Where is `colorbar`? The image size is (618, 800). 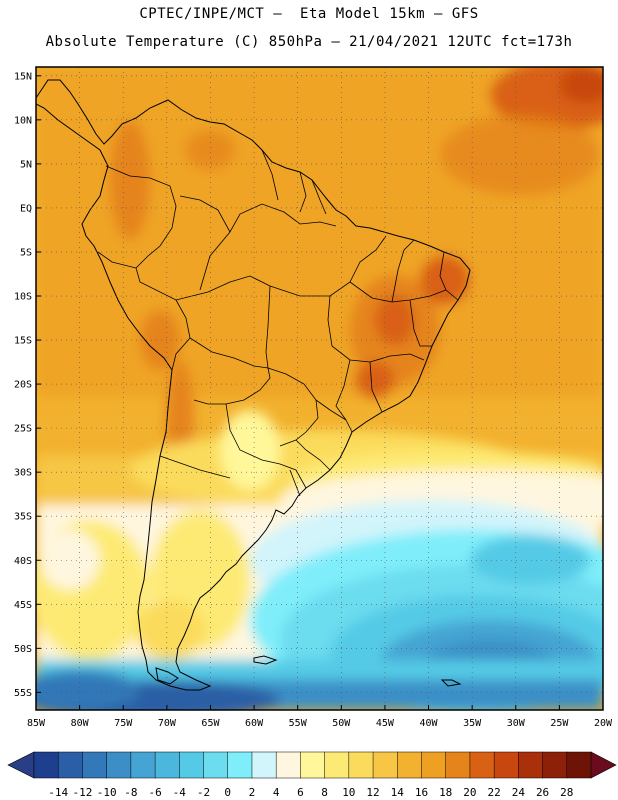
colorbar is located at coordinates (312, 765).